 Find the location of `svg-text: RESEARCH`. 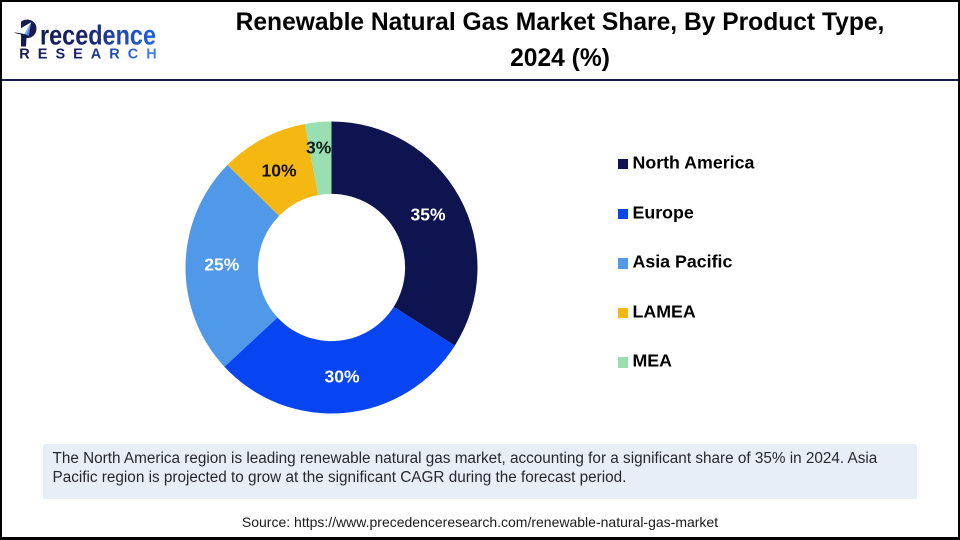

svg-text: RESEARCH is located at coordinates (91, 54).